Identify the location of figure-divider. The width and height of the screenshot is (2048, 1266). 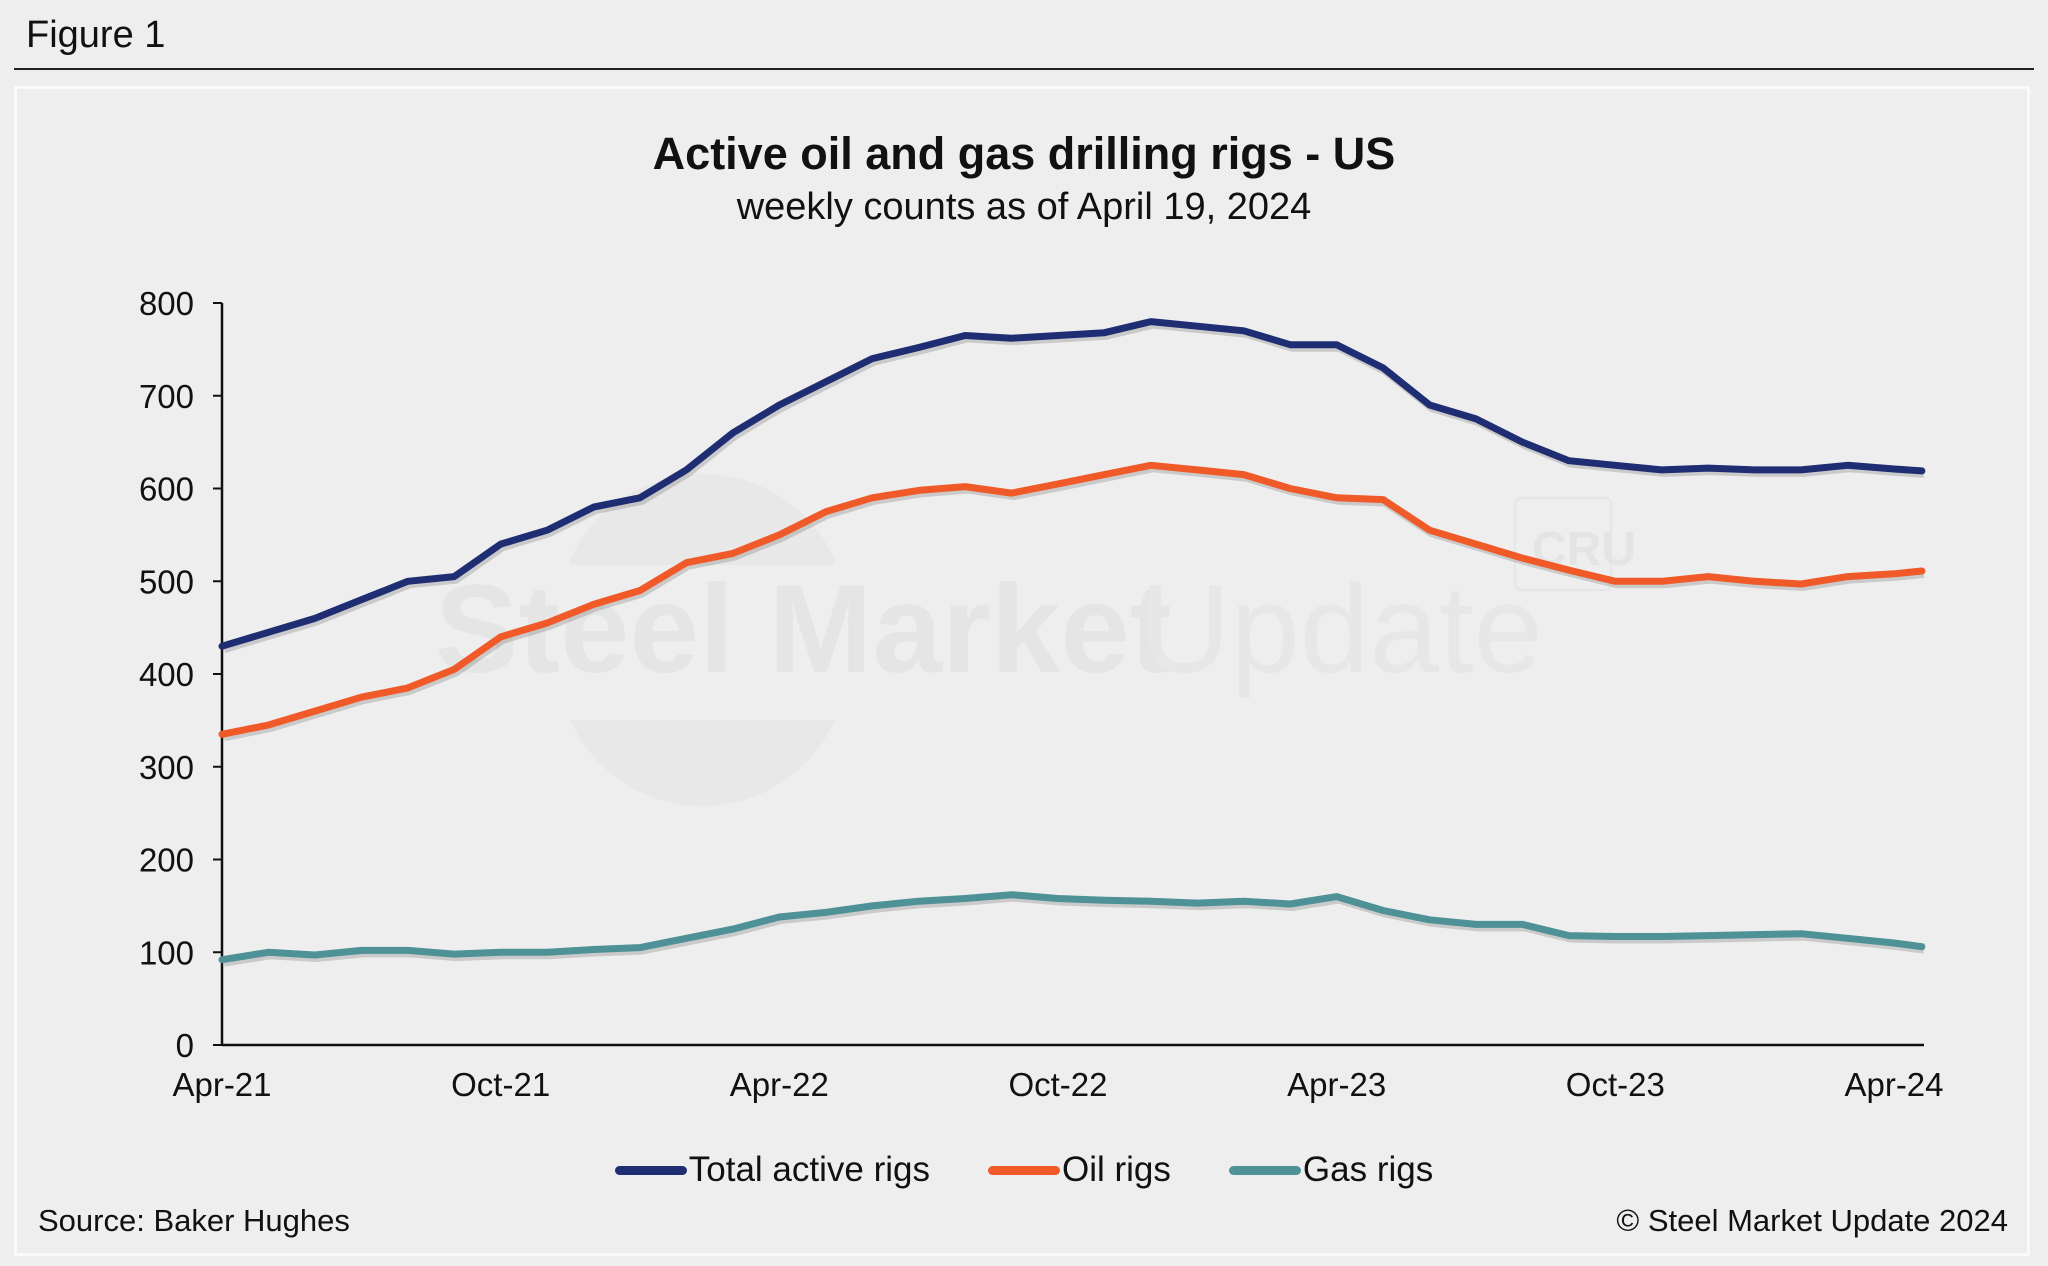
(1024, 69).